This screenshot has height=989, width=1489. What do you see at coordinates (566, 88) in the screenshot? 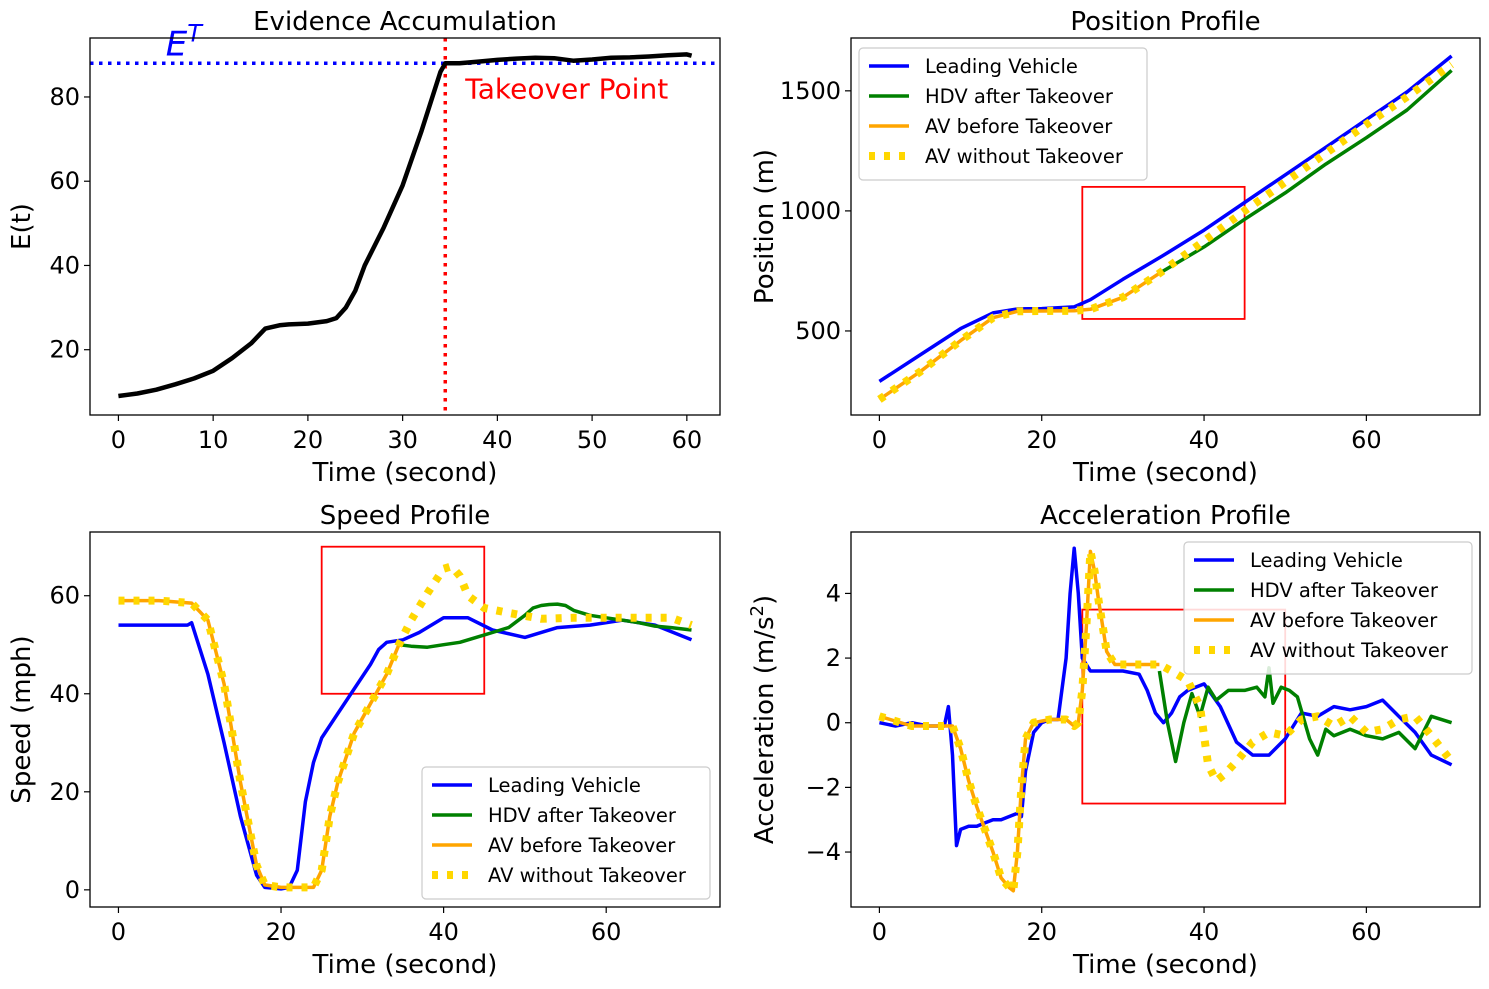
I see `takeover-label: Takeover Point` at bounding box center [566, 88].